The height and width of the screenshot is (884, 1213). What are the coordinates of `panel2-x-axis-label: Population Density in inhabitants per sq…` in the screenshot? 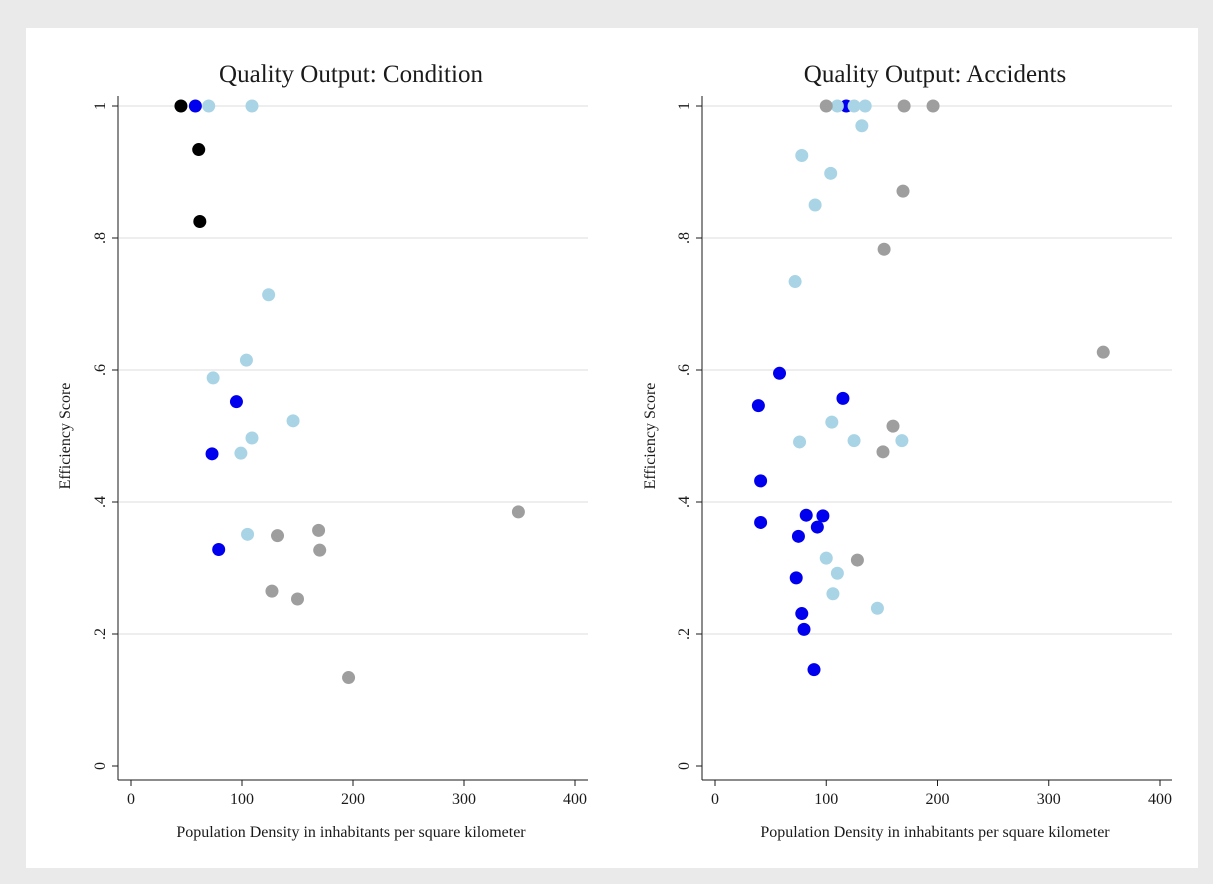 It's located at (935, 832).